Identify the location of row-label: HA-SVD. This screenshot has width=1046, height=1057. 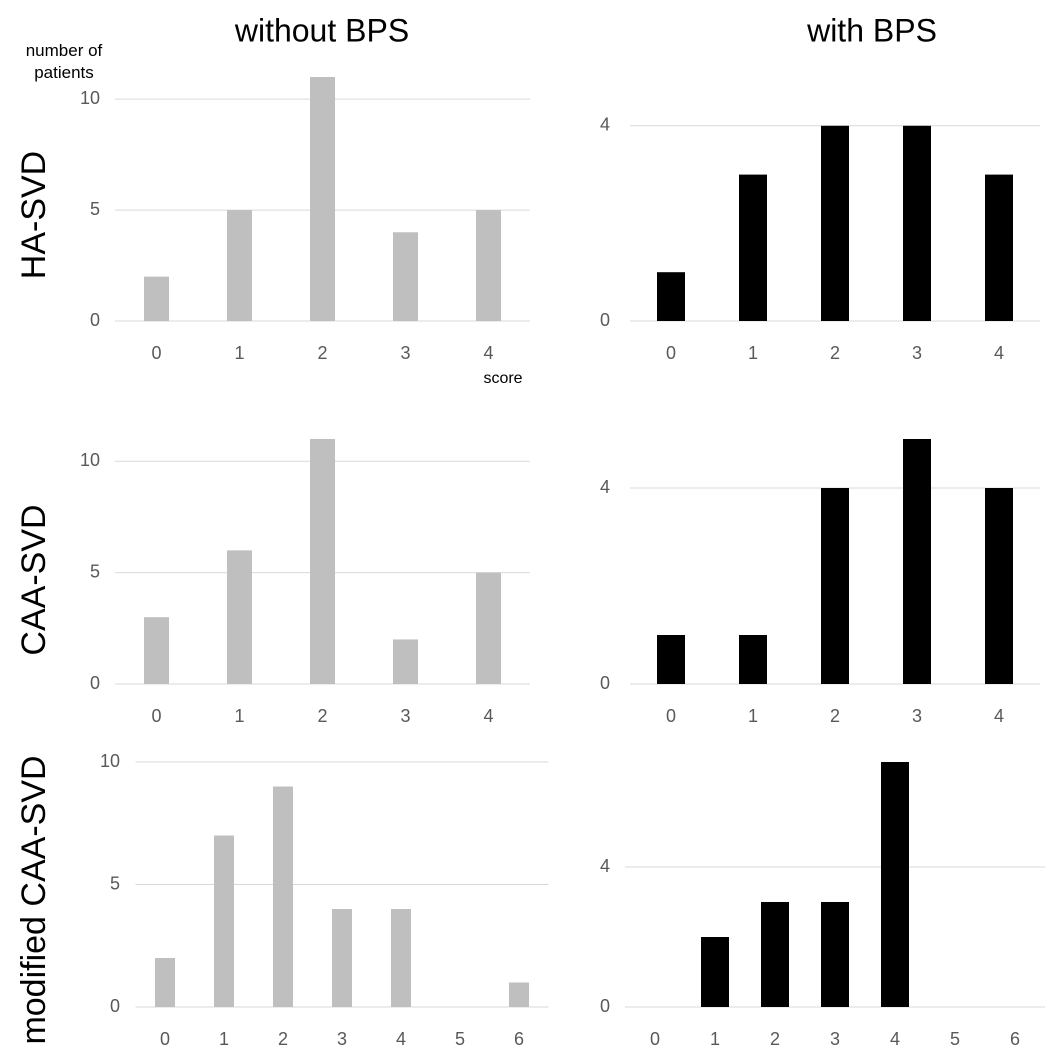
(34, 215).